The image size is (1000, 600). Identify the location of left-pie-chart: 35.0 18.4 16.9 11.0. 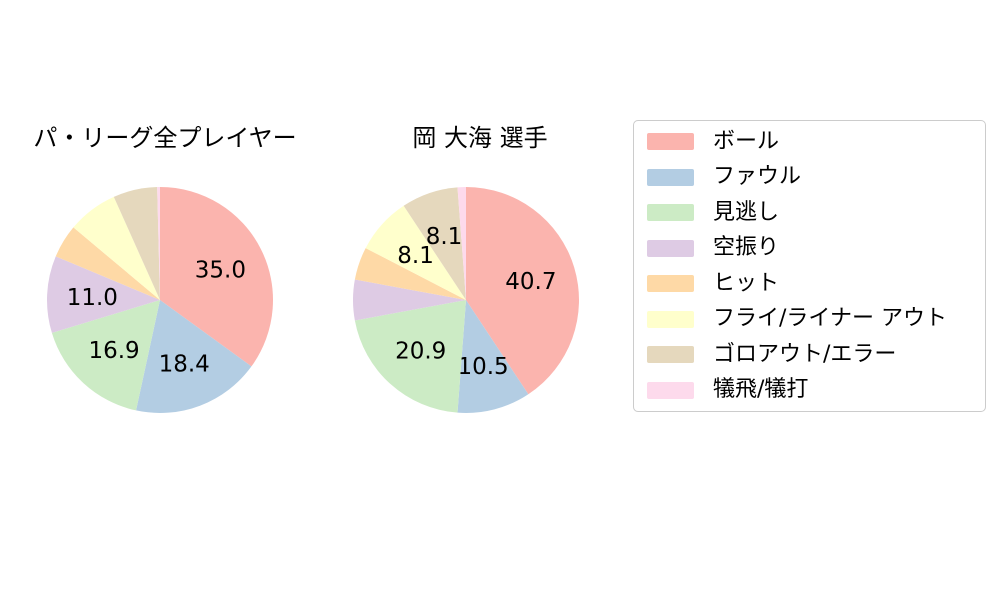
(160, 300).